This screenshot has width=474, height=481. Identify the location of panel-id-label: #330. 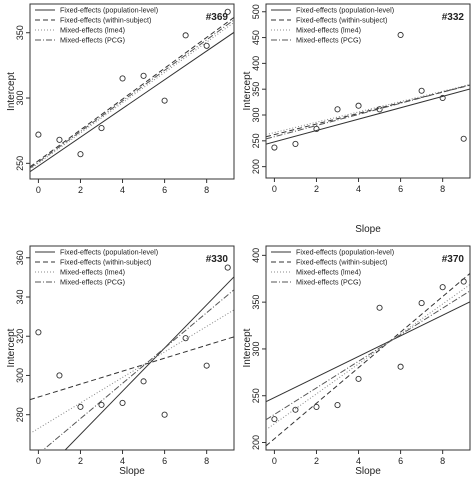
(217, 259).